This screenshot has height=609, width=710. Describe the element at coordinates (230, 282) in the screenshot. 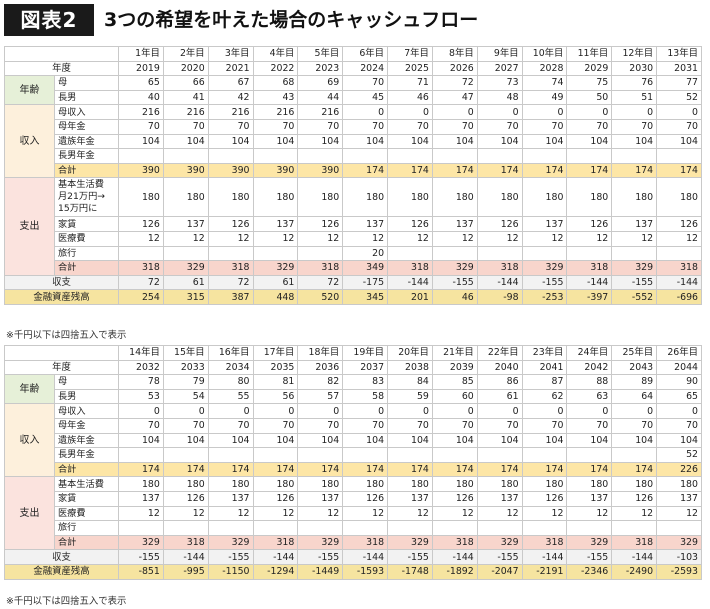

I see `balance-cell: 72` at that location.